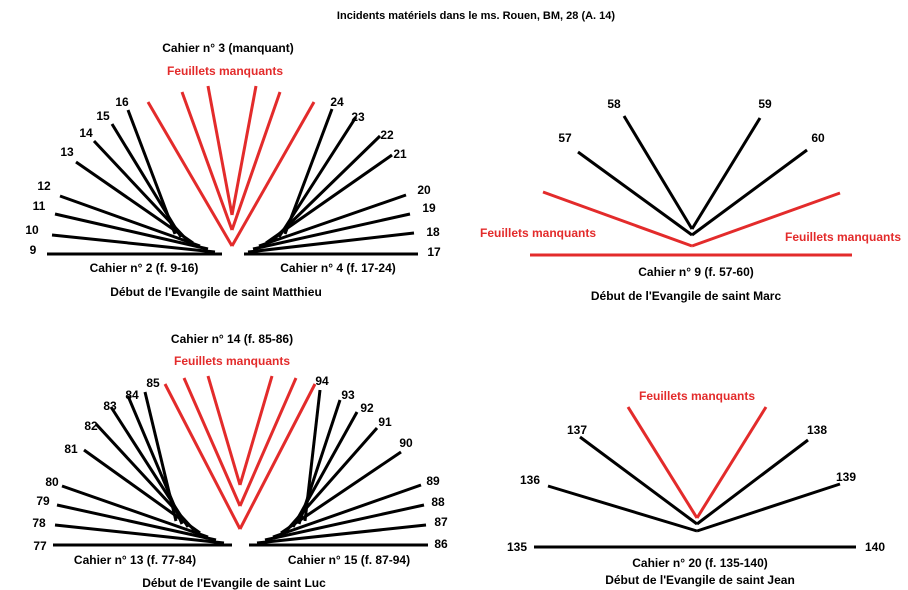  I want to click on leaf-number: 59, so click(765, 104).